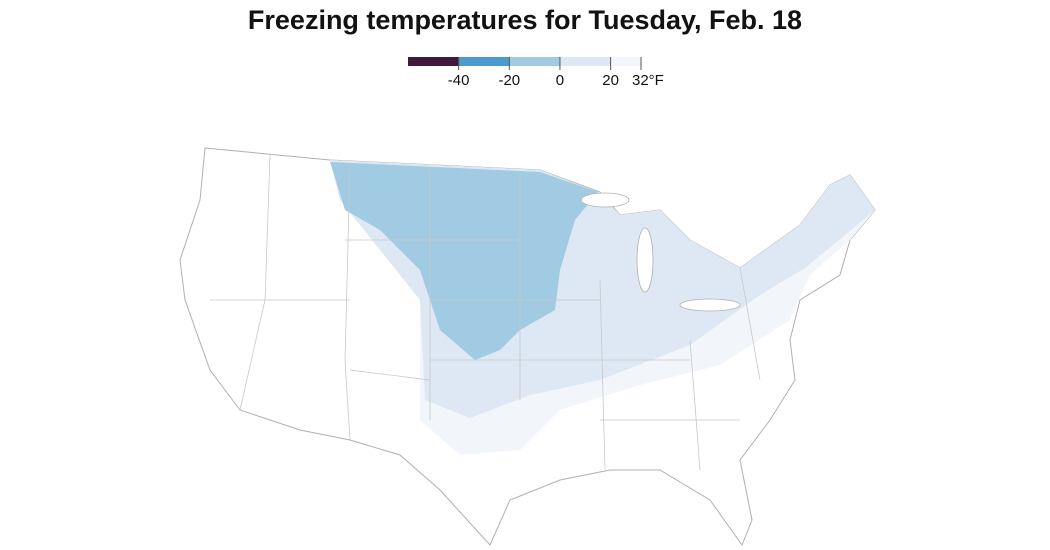  I want to click on legend-tick-label: 32°F, so click(648, 80).